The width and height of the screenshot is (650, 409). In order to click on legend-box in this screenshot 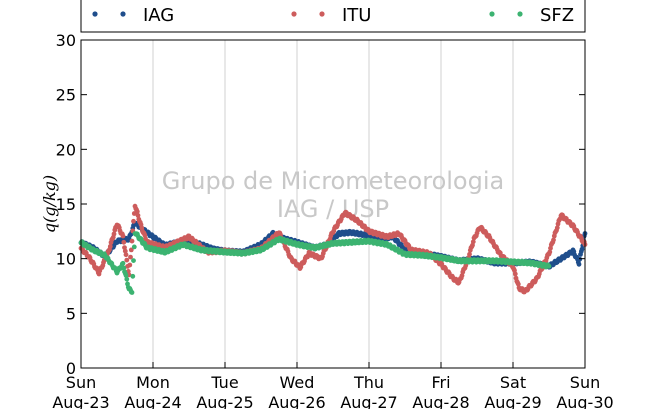, I will do `click(333, 16)`.